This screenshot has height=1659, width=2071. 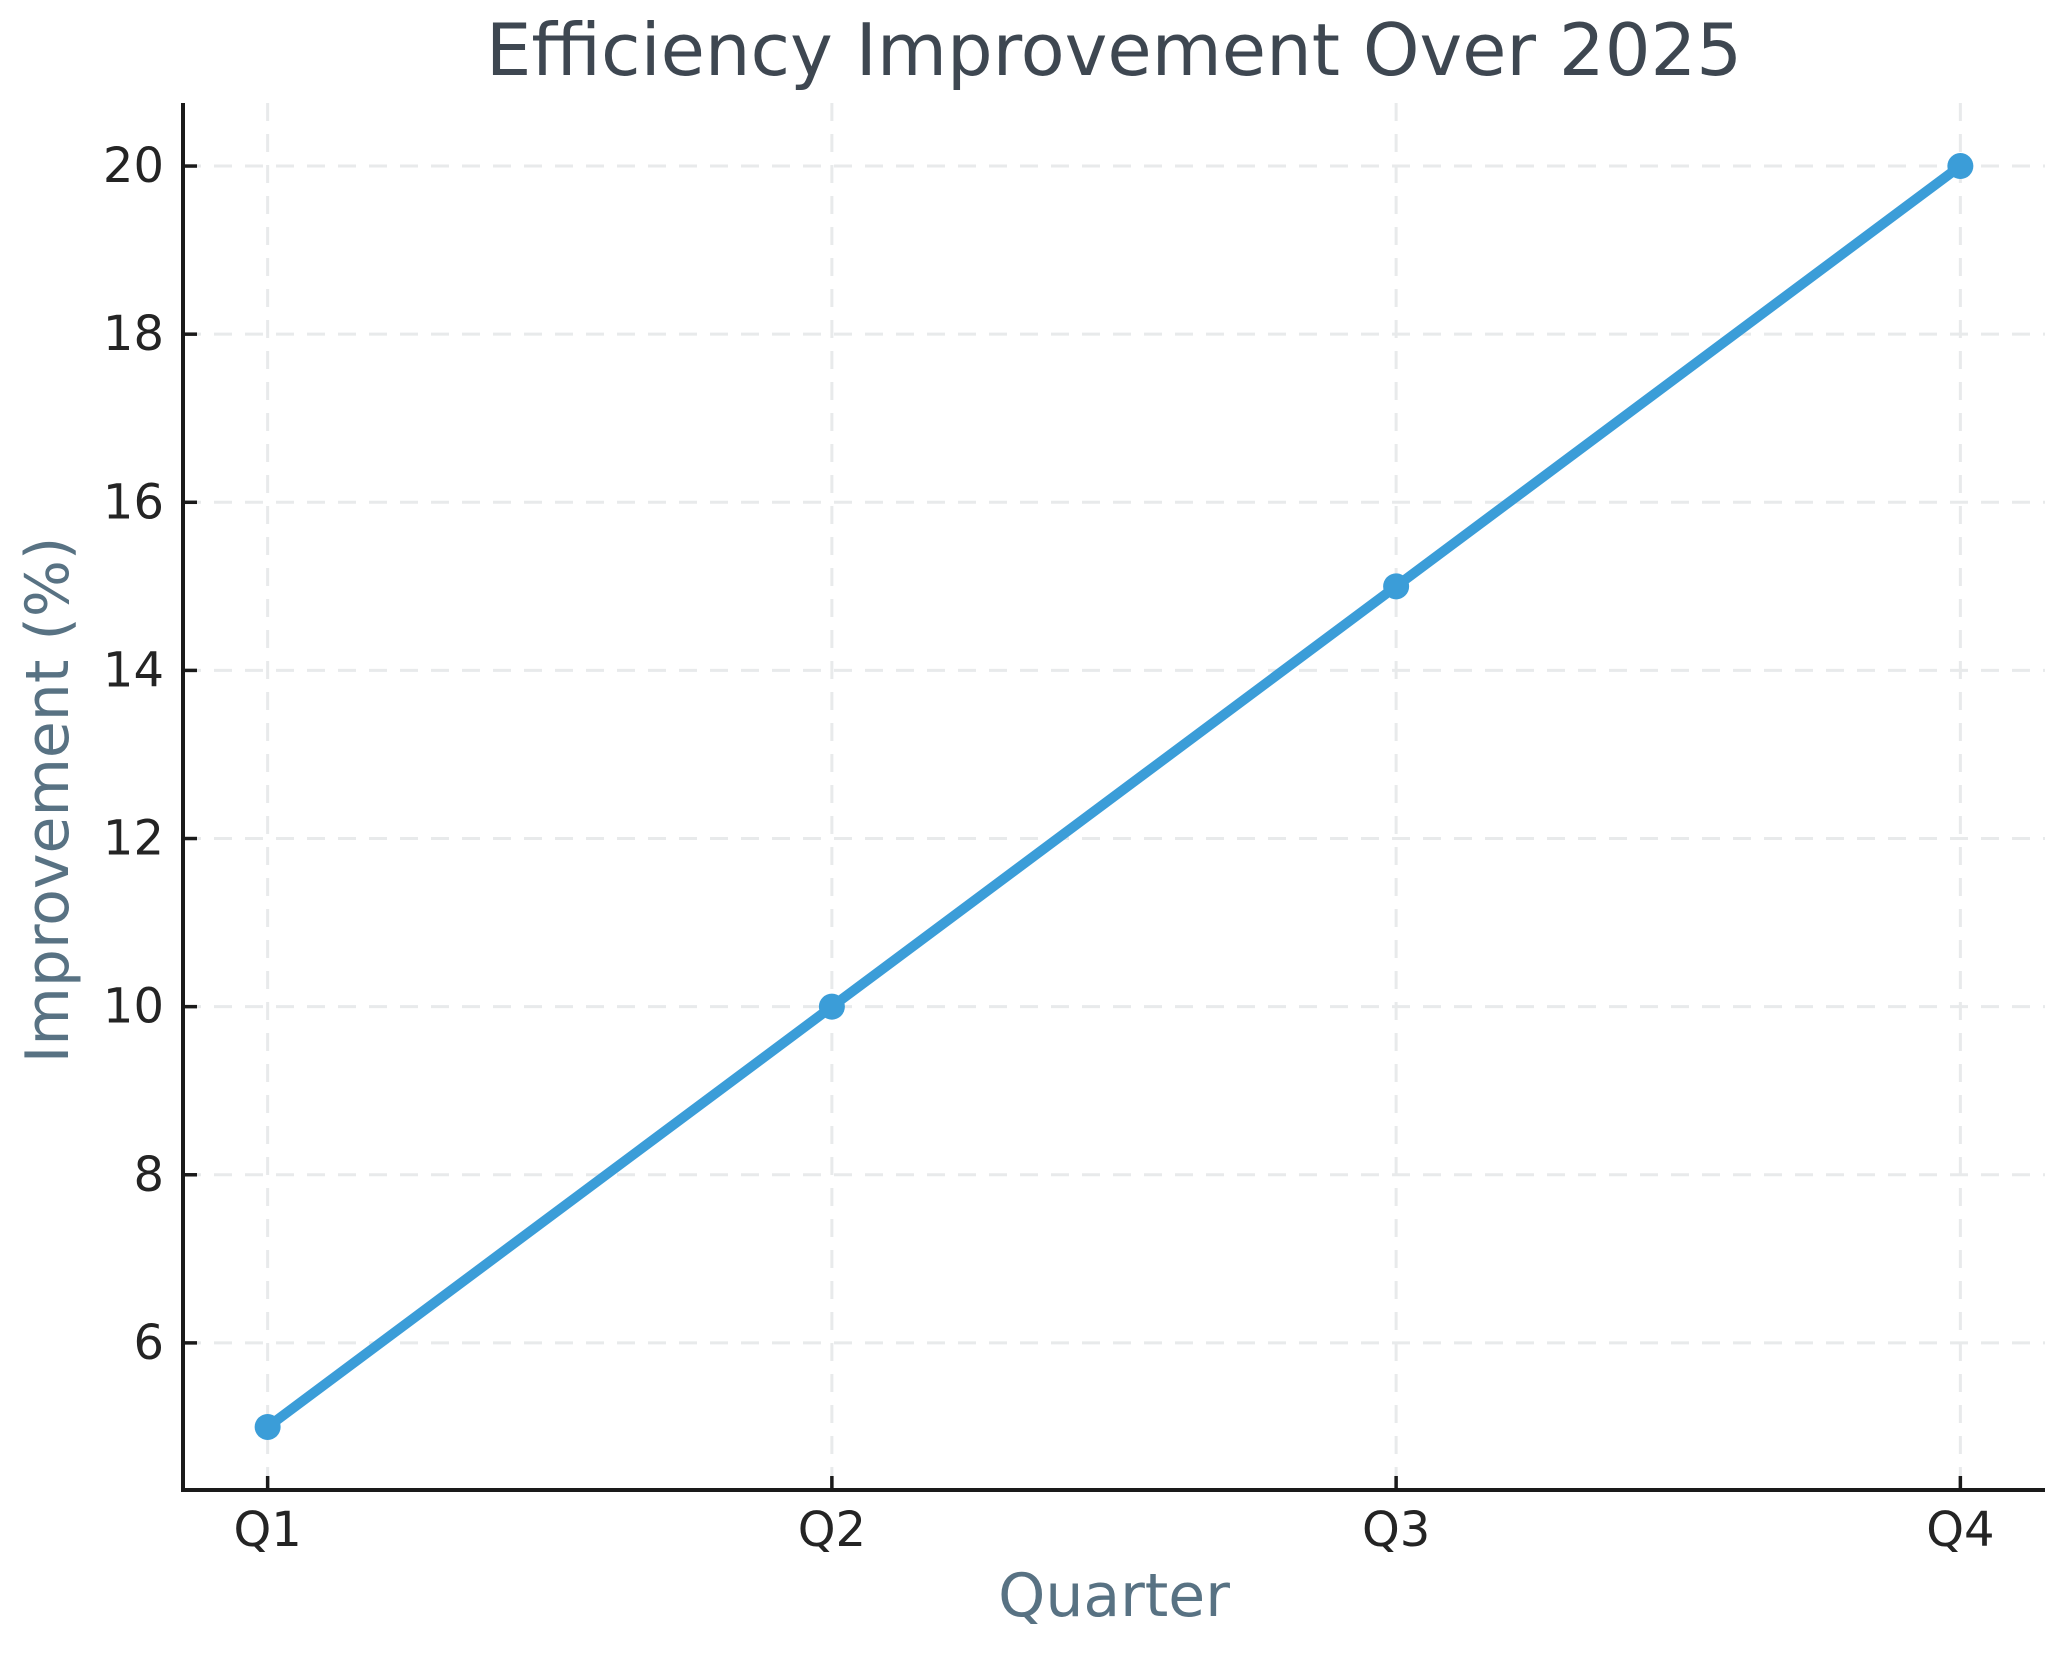 What do you see at coordinates (133, 839) in the screenshot?
I see `y-tick-label: 12` at bounding box center [133, 839].